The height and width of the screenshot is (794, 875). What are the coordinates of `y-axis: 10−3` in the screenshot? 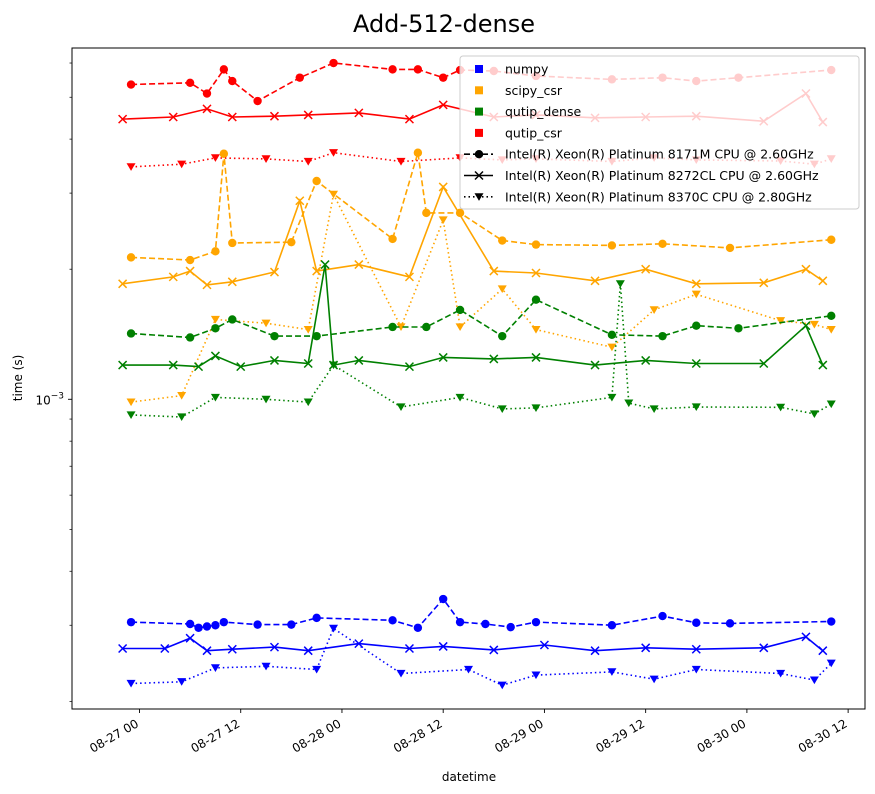 It's located at (53, 382).